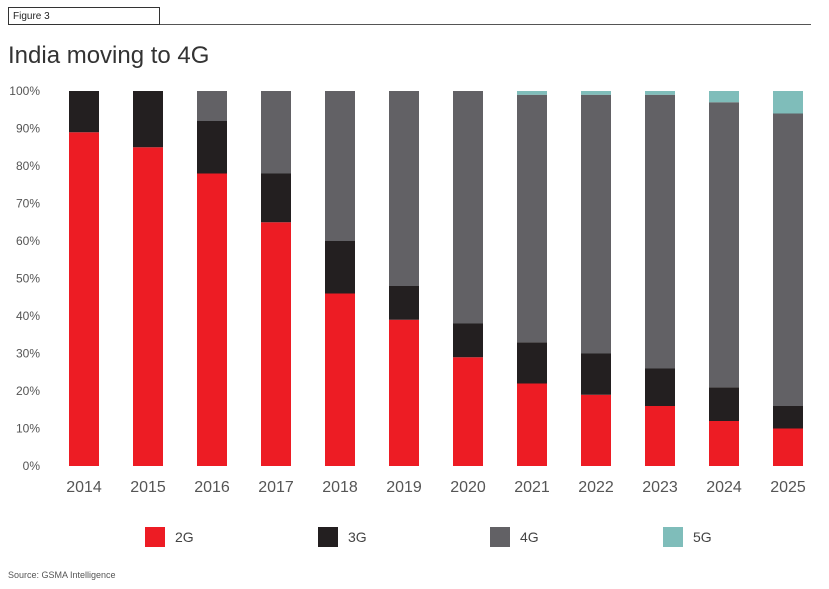 This screenshot has height=589, width=829. What do you see at coordinates (724, 404) in the screenshot?
I see `bar-3g-2024` at bounding box center [724, 404].